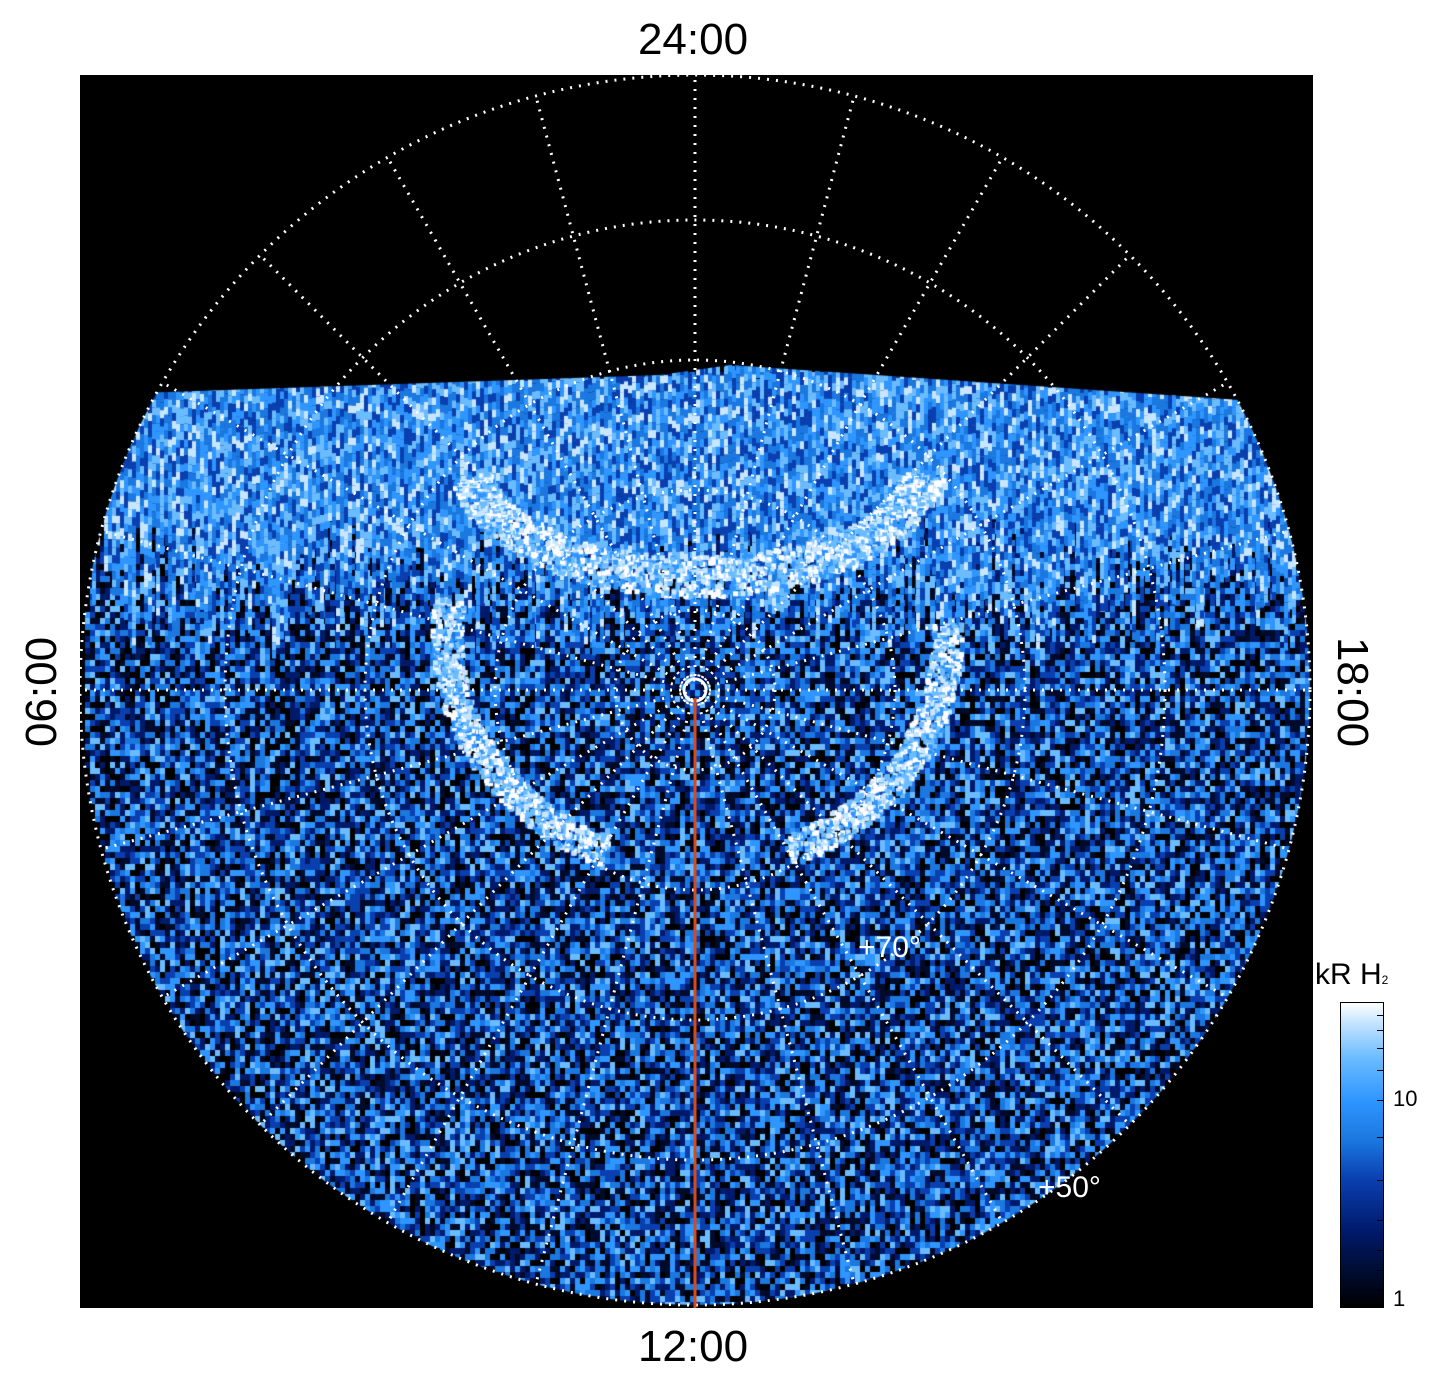 This screenshot has width=1447, height=1384. What do you see at coordinates (41, 692) in the screenshot?
I see `time-label-dawn: 06:00` at bounding box center [41, 692].